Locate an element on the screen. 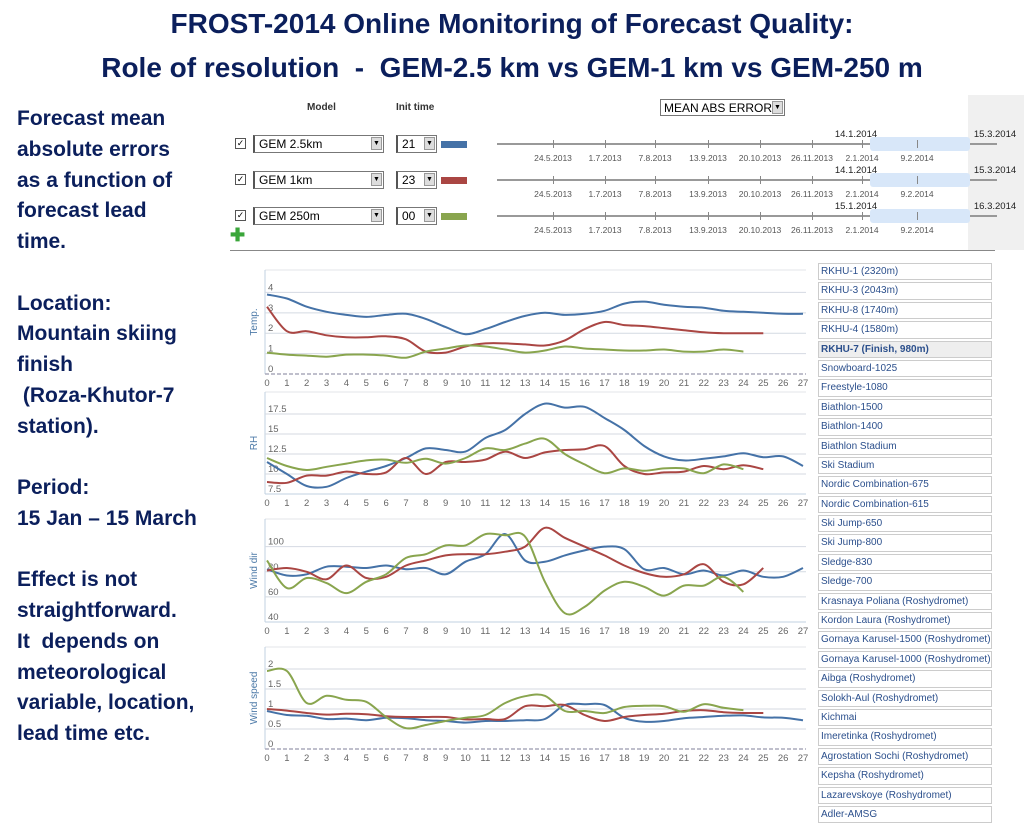 This screenshot has width=1024, height=825. model-select: GEM 1km ▼ is located at coordinates (318, 180).